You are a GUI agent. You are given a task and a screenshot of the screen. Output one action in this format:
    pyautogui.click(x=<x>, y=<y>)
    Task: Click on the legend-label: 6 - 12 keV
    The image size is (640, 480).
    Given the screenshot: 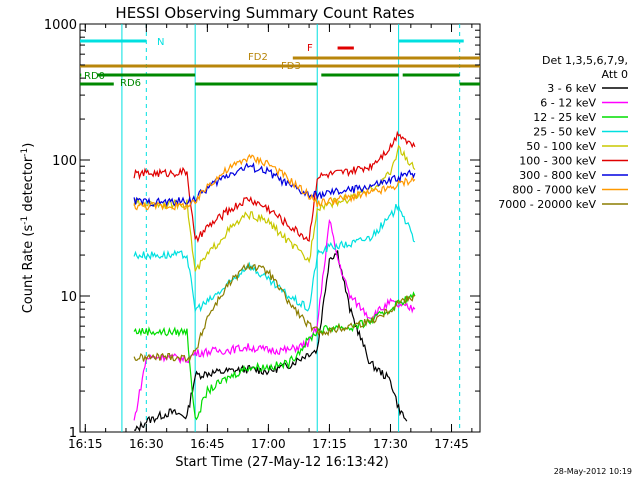 What is the action you would take?
    pyautogui.click(x=568, y=103)
    